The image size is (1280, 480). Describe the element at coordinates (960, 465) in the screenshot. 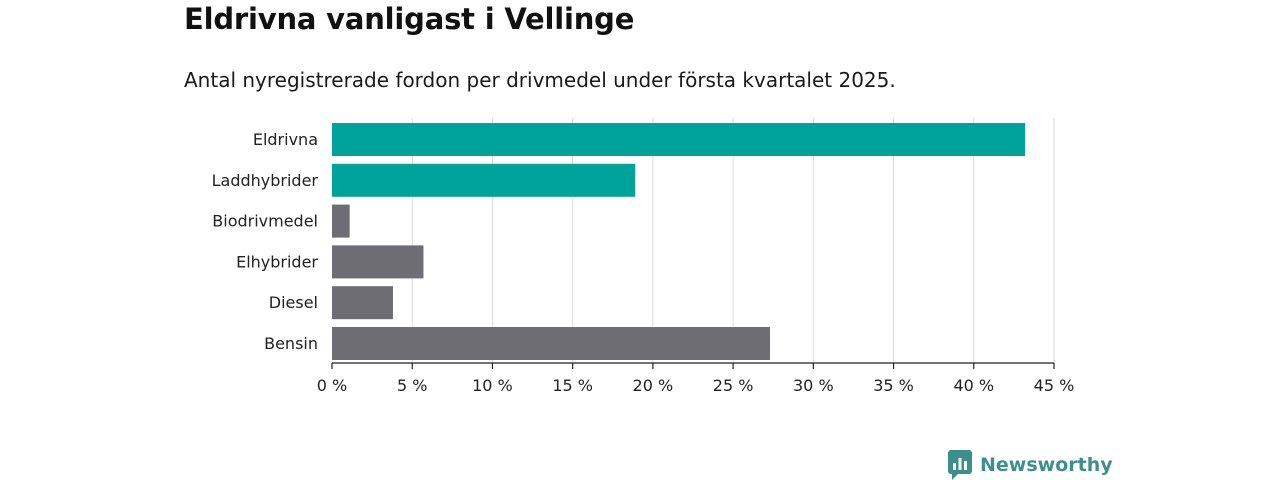

I see `newsworthy-logo-icon` at that location.